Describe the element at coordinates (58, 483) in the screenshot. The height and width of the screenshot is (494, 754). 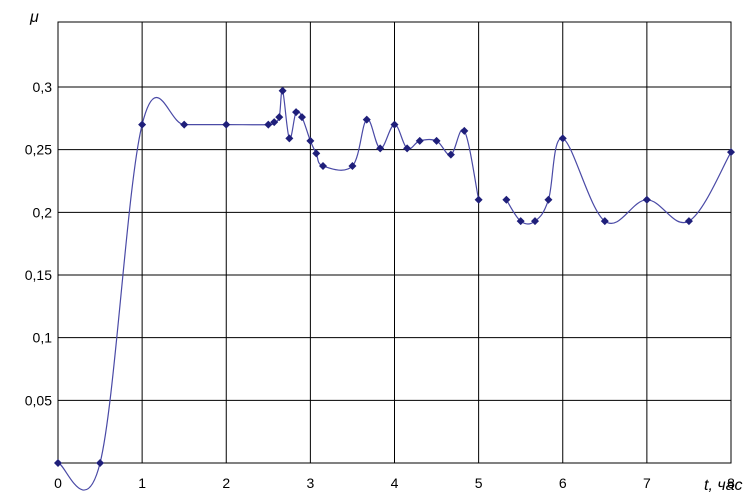
I see `x-tick-label: 0` at that location.